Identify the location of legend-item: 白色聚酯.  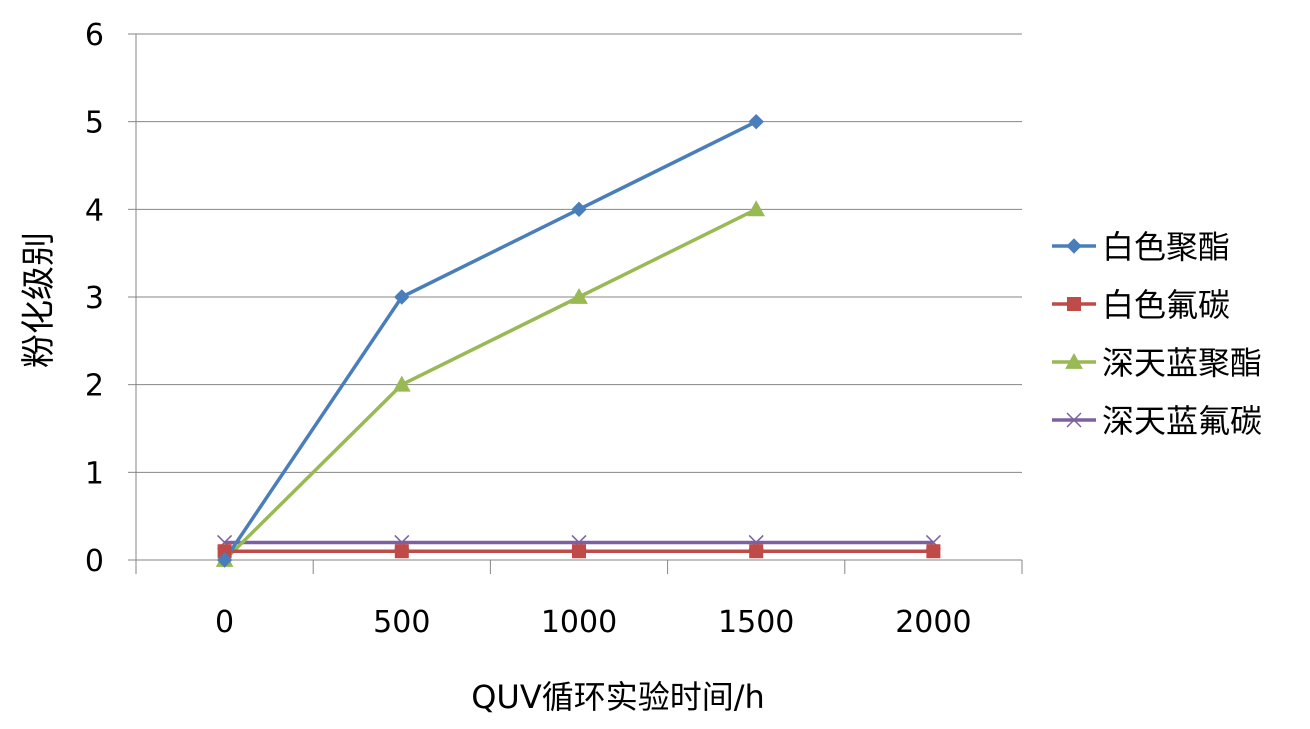
(1141, 247).